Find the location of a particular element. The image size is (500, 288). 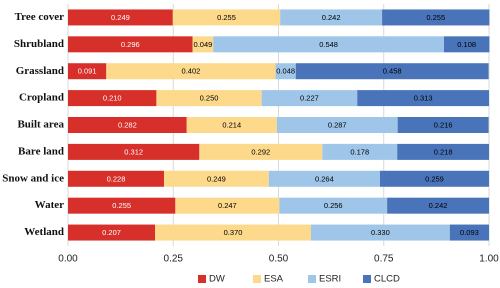

y-tick-label: Grassland is located at coordinates (40, 71).